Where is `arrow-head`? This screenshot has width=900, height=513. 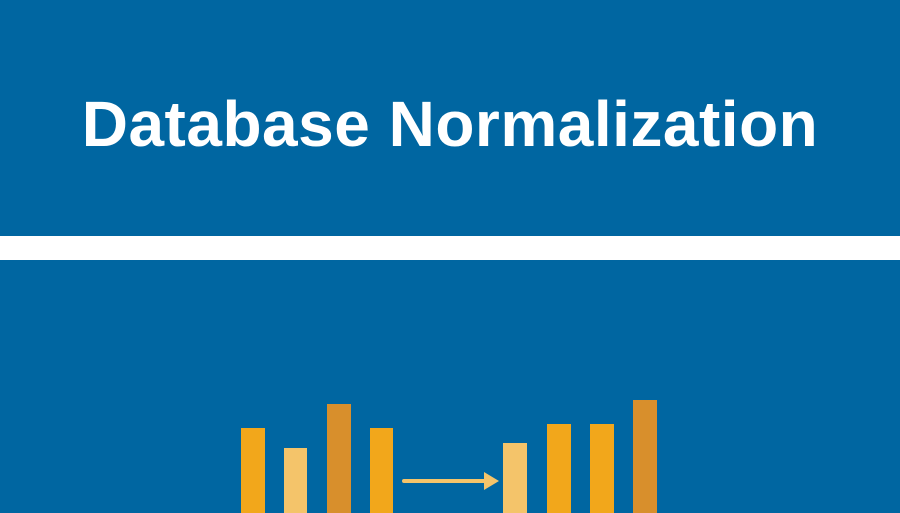 arrow-head is located at coordinates (491, 481).